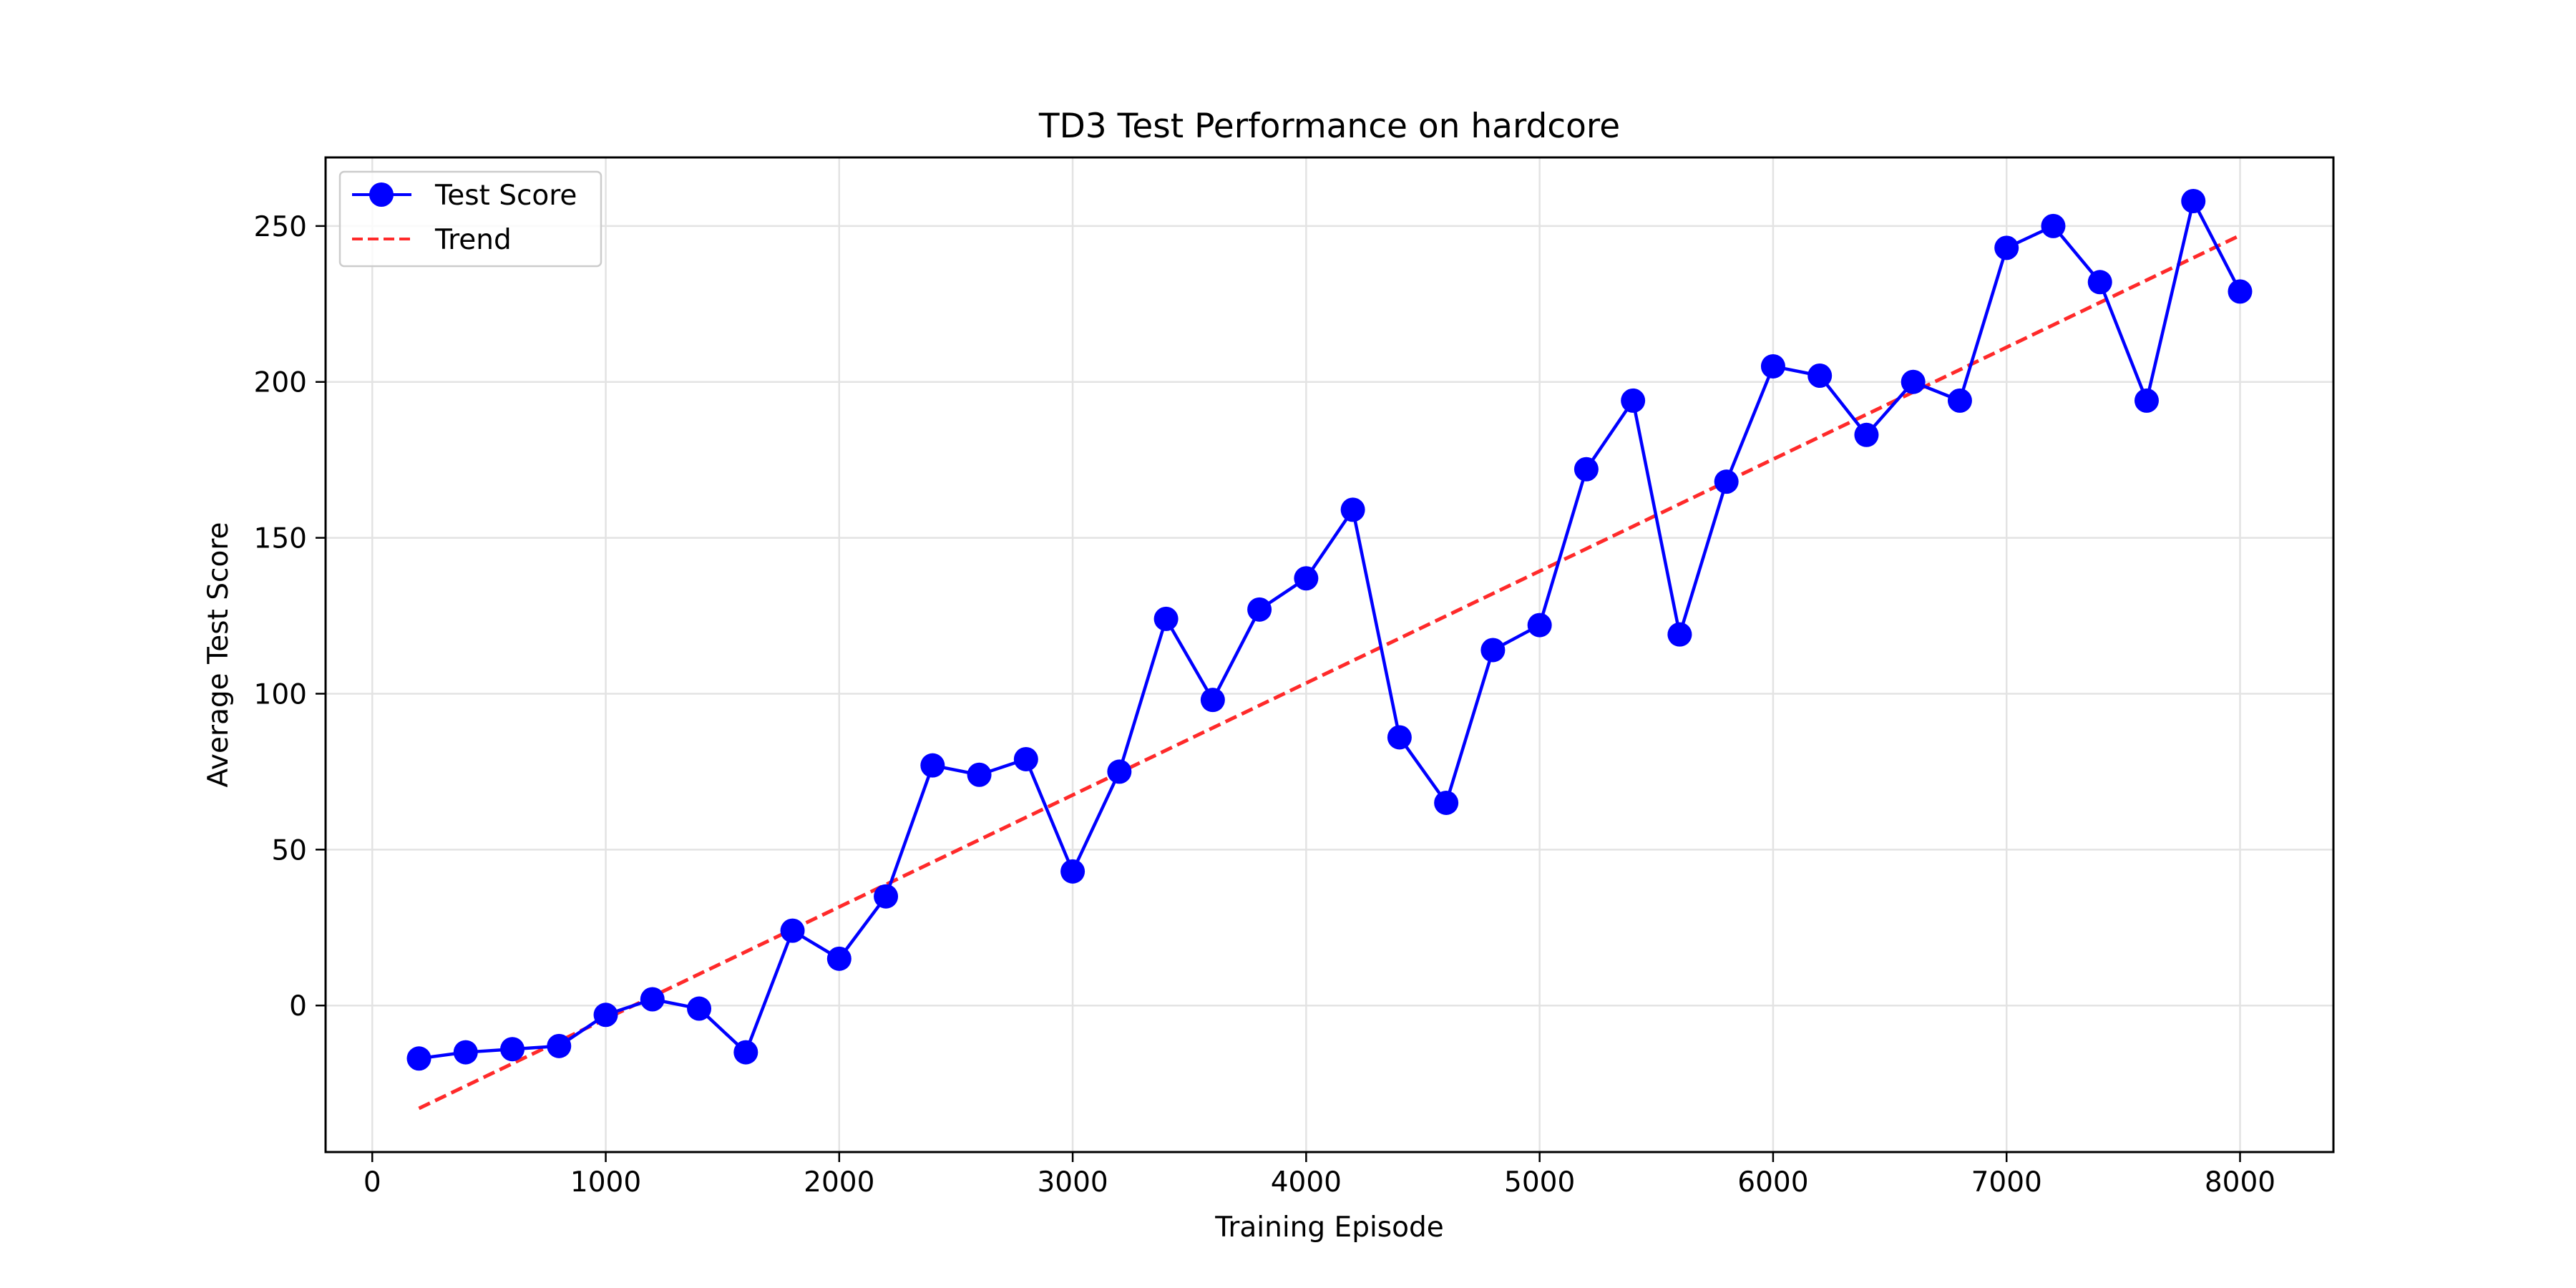  Describe the element at coordinates (280, 227) in the screenshot. I see `y-tick-label: 250` at that location.